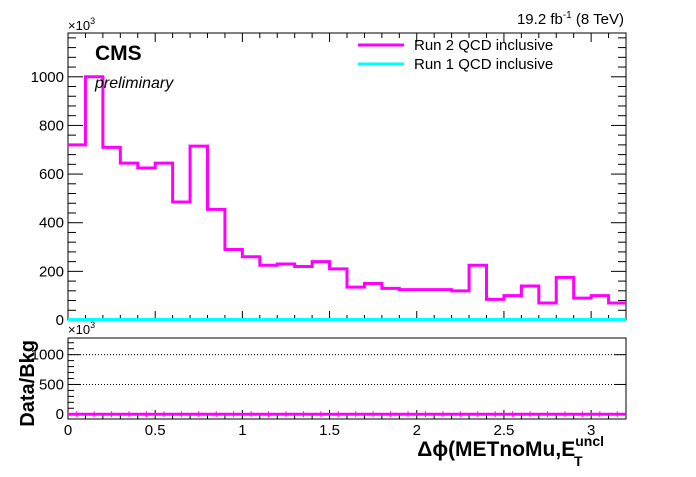 Image resolution: width=696 pixels, height=477 pixels. I want to click on cms-sublabel: preliminary, so click(134, 83).